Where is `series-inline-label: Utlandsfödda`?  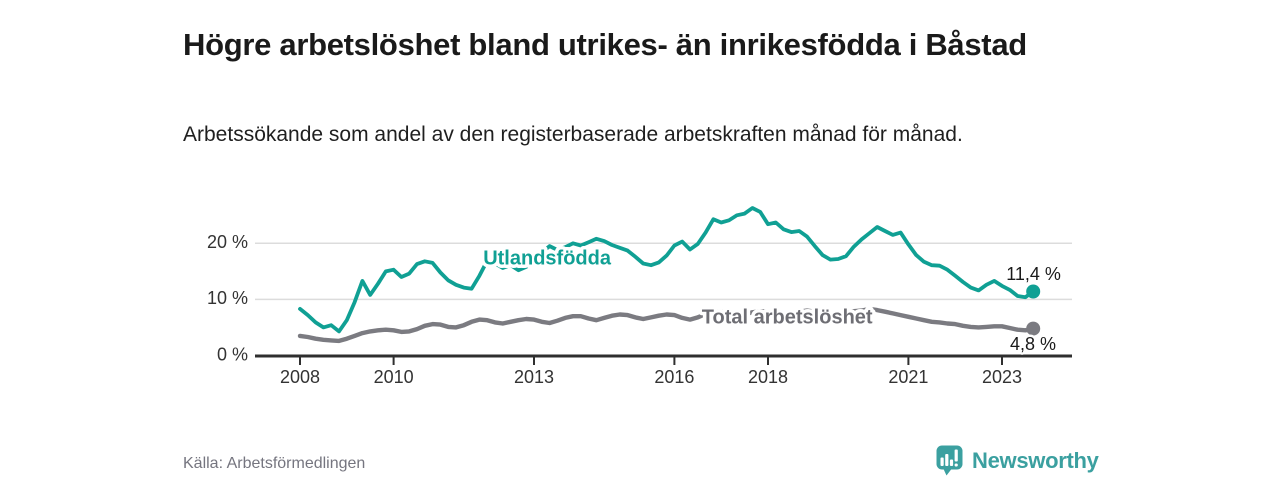
series-inline-label: Utlandsfödda is located at coordinates (547, 258).